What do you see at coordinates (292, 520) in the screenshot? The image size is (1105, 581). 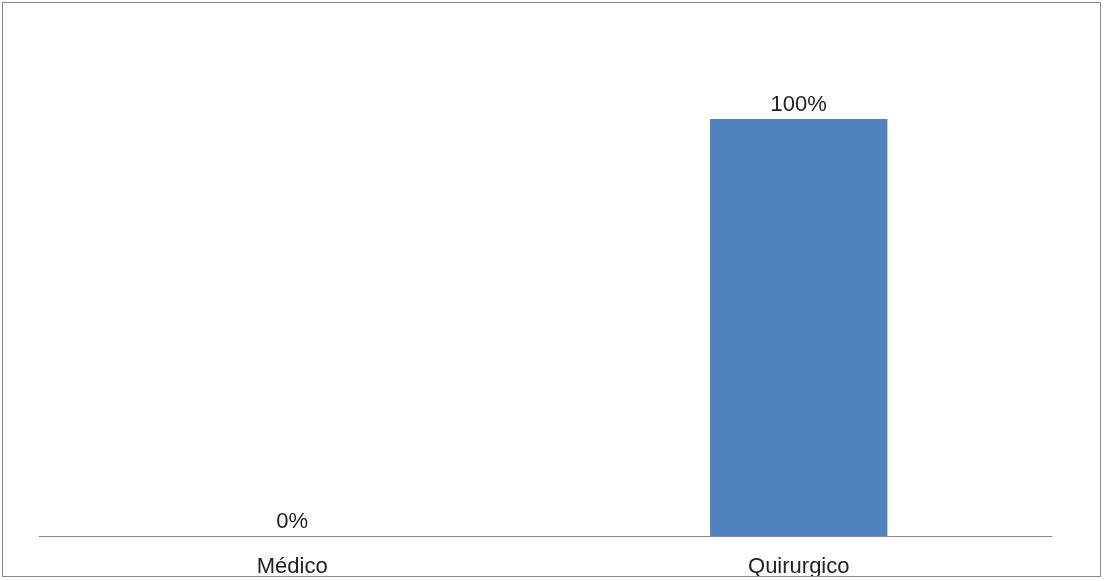 I see `data-label: 0%` at bounding box center [292, 520].